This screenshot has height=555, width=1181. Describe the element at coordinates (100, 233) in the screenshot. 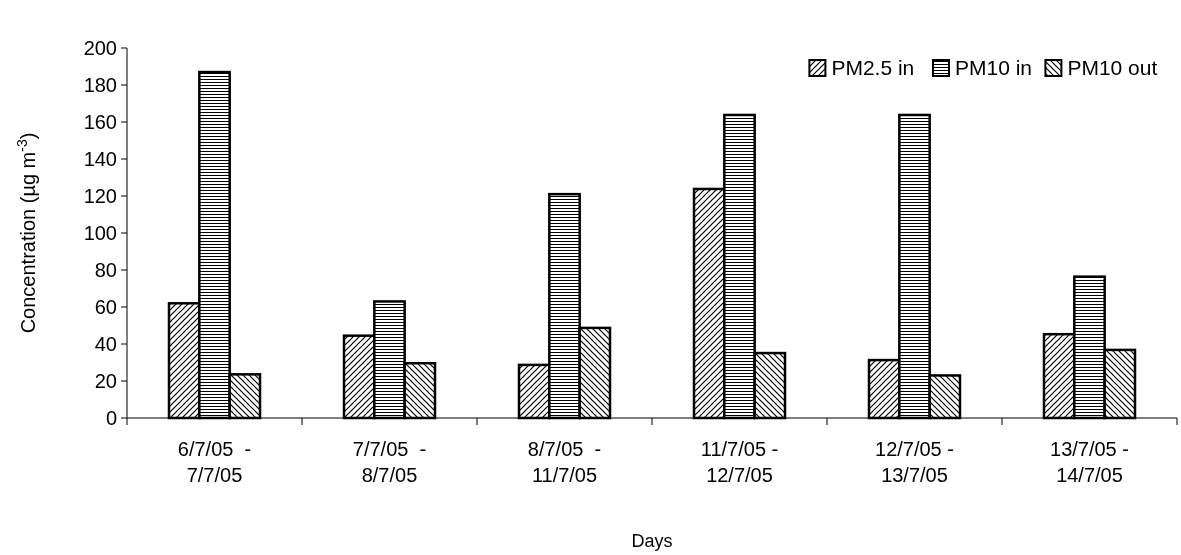

I see `y-tick-label: 100` at that location.